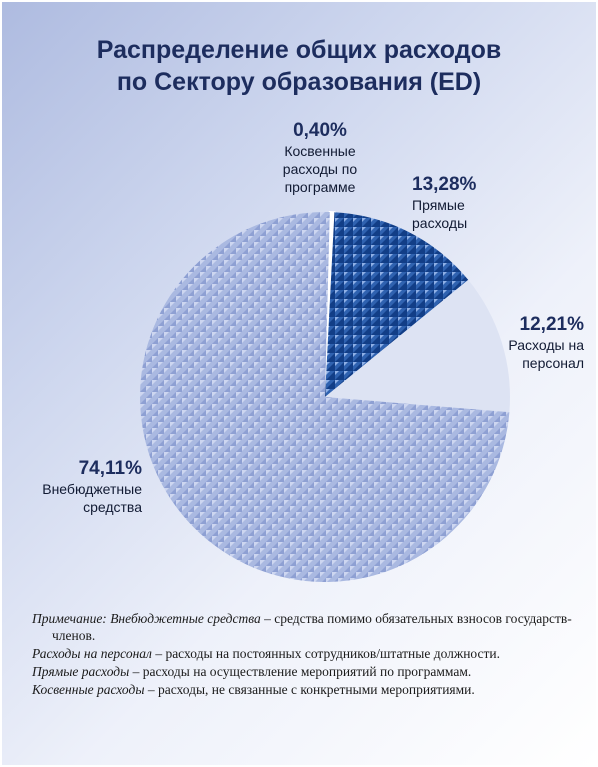 This screenshot has width=598, height=767. What do you see at coordinates (110, 468) in the screenshot?
I see `slice-percent-extrabudgetary: 74,11%` at bounding box center [110, 468].